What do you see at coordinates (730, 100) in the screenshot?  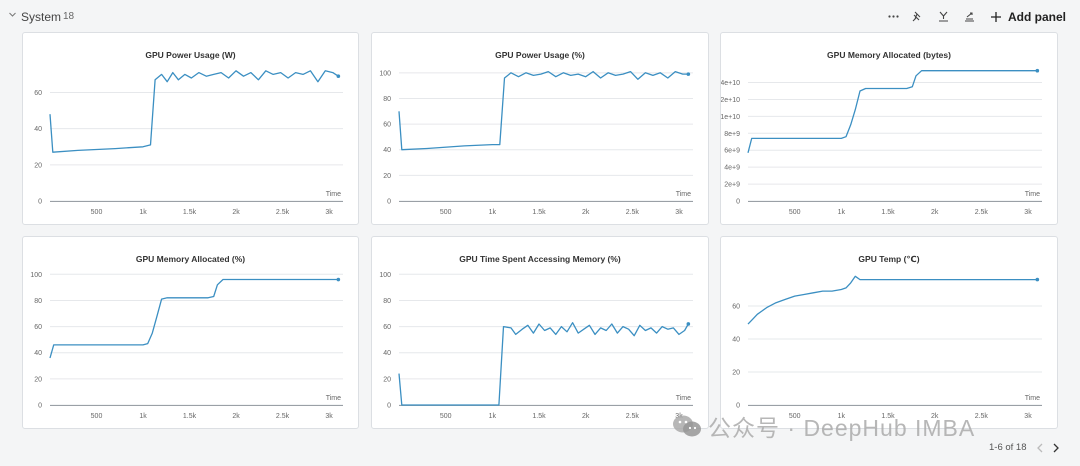 I see `y-tick-label: 1.2e+10` at bounding box center [730, 100].